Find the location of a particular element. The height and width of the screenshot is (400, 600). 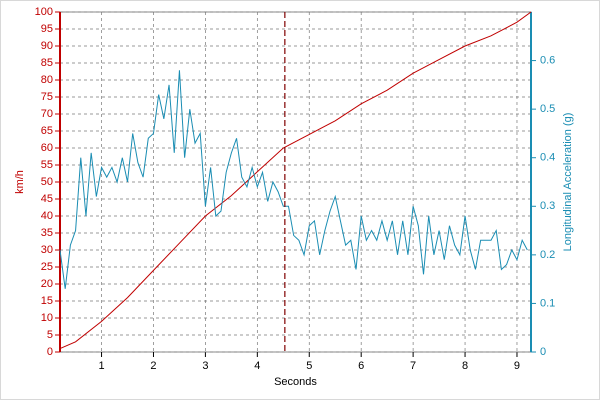

x-tick-label: 5 is located at coordinates (309, 366).